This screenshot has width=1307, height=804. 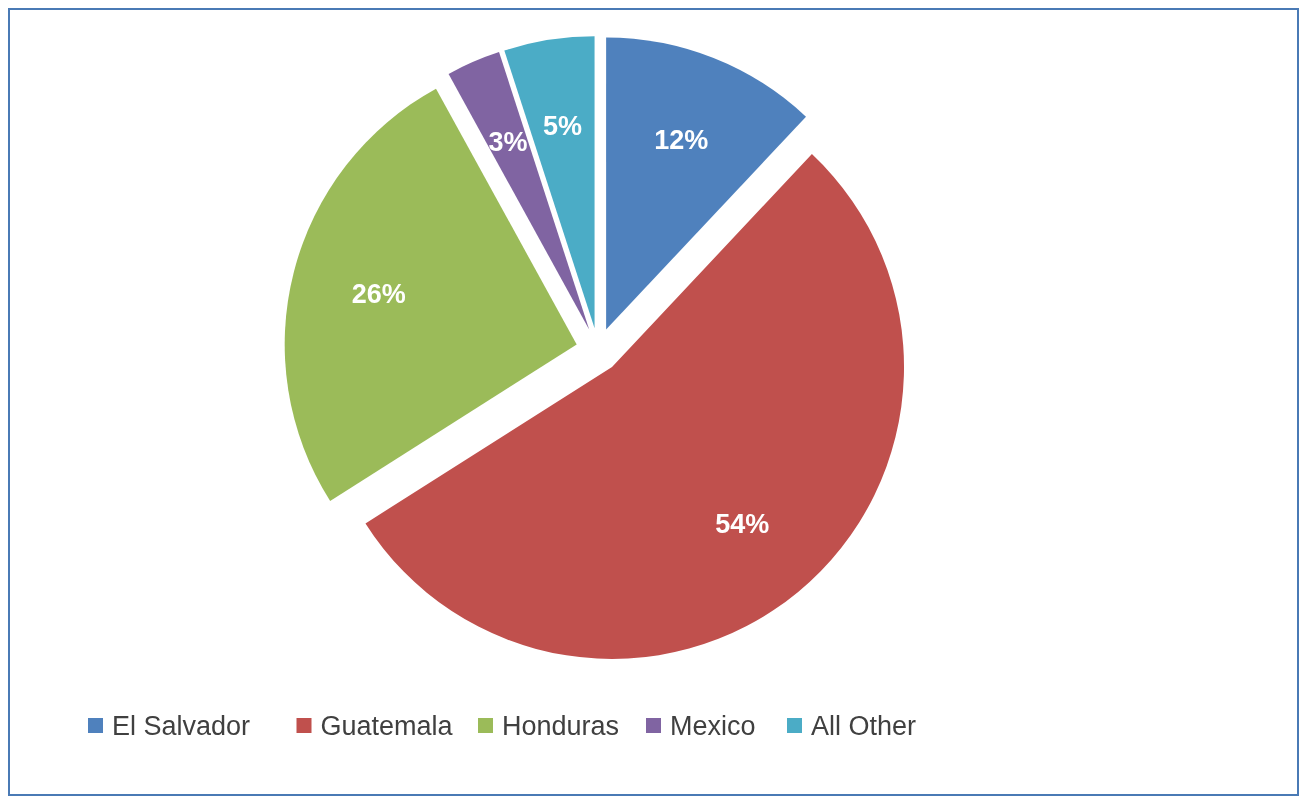 I want to click on data-label: 26%, so click(x=378, y=293).